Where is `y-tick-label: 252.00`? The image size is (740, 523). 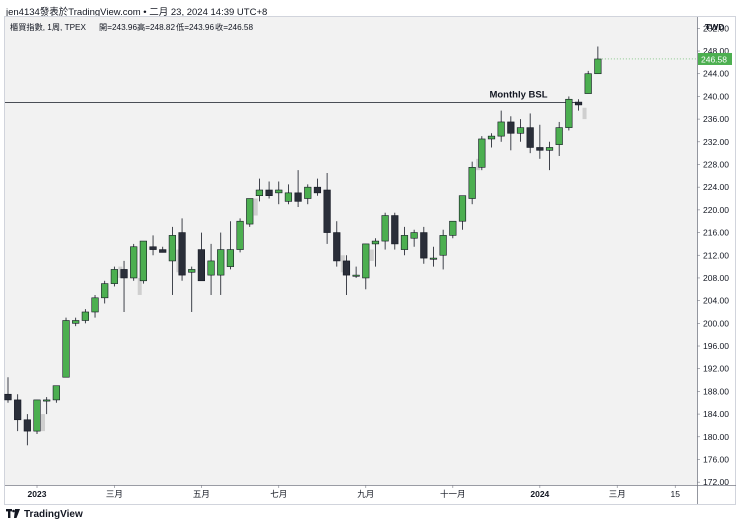 y-tick-label: 252.00 is located at coordinates (716, 28).